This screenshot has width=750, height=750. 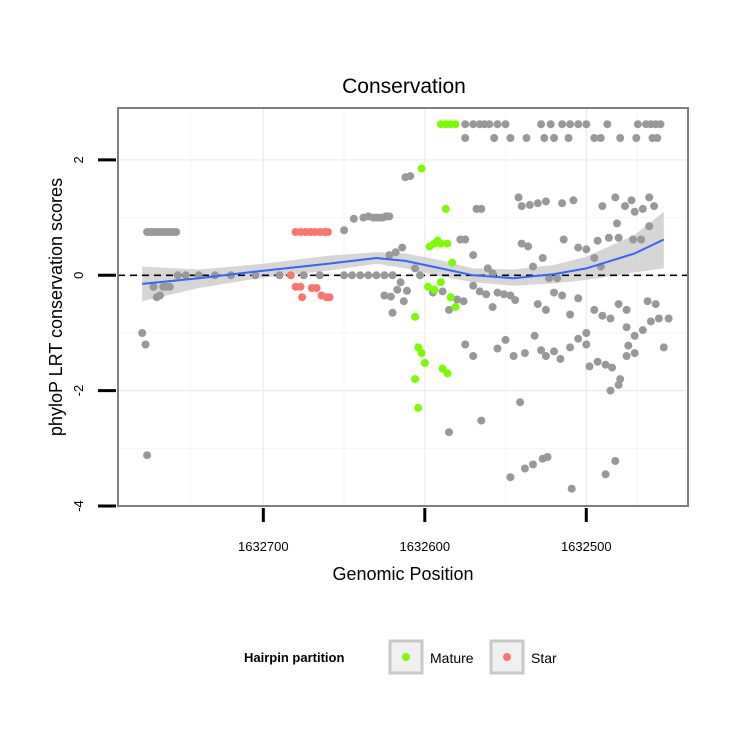 What do you see at coordinates (406, 657) in the screenshot?
I see `legend-dot-mature` at bounding box center [406, 657].